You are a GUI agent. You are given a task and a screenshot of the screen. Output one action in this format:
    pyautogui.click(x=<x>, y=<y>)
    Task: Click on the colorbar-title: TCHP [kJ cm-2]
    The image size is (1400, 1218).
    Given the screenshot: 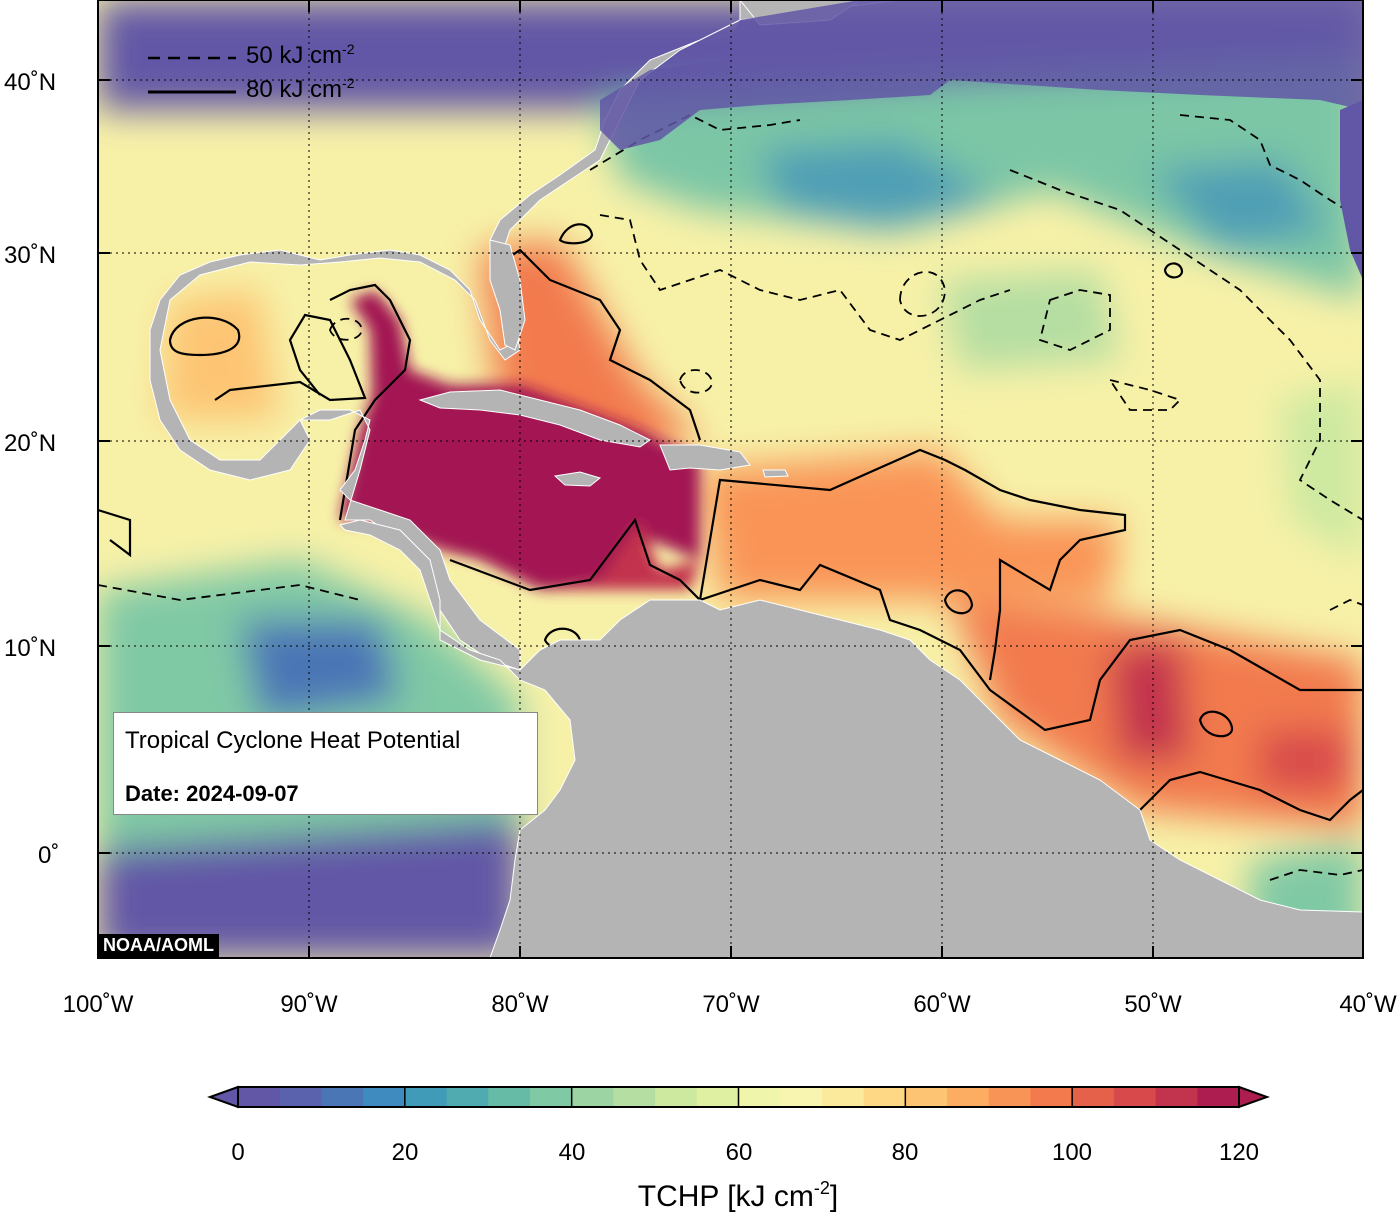 What is the action you would take?
    pyautogui.click(x=738, y=1195)
    